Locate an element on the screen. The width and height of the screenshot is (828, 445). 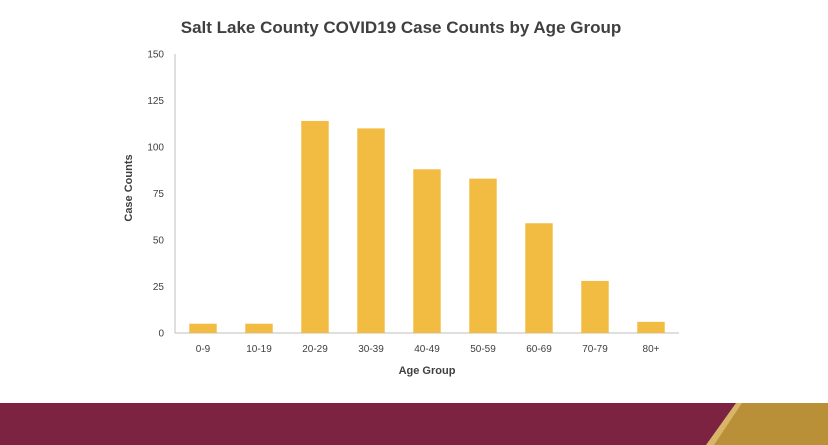
y-tick-label: 0 is located at coordinates (161, 334).